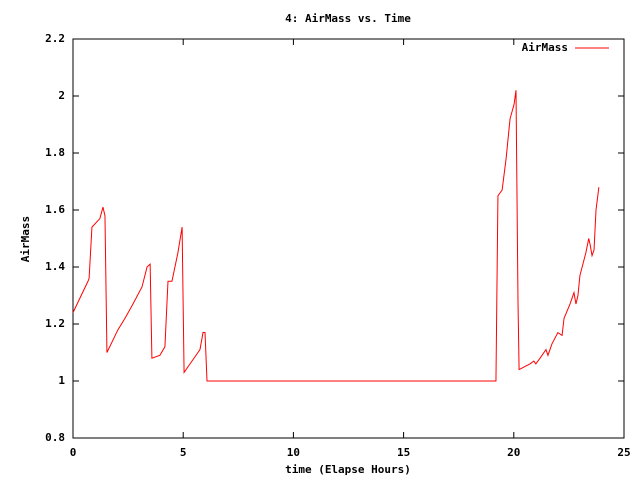 The width and height of the screenshot is (640, 480). Describe the element at coordinates (73, 452) in the screenshot. I see `x-tick-label: 0` at that location.